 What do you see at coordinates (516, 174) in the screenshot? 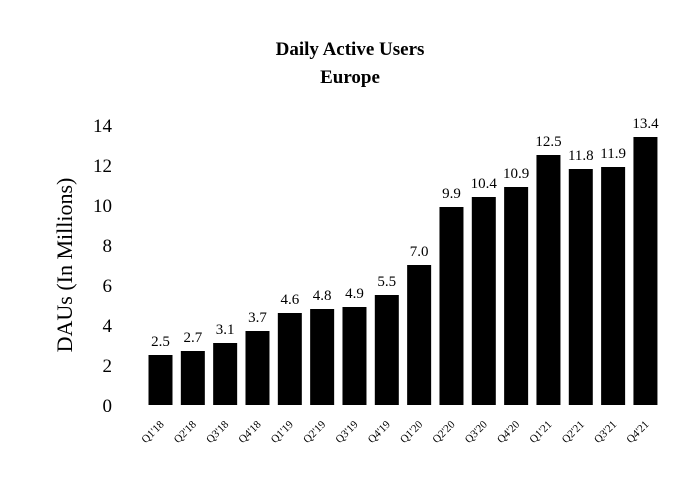
I see `bar-value-label: 10.9` at bounding box center [516, 174].